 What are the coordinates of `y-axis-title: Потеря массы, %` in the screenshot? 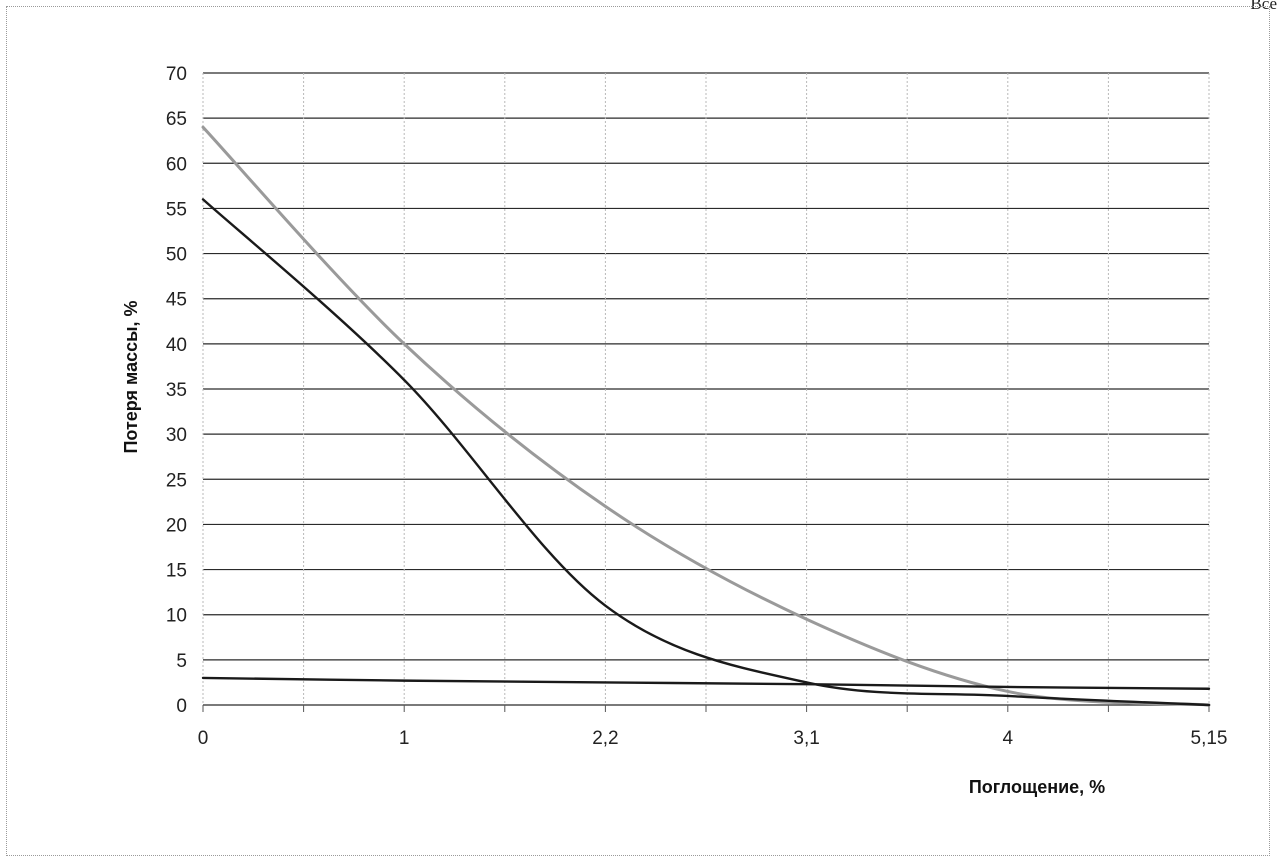 It's located at (131, 376).